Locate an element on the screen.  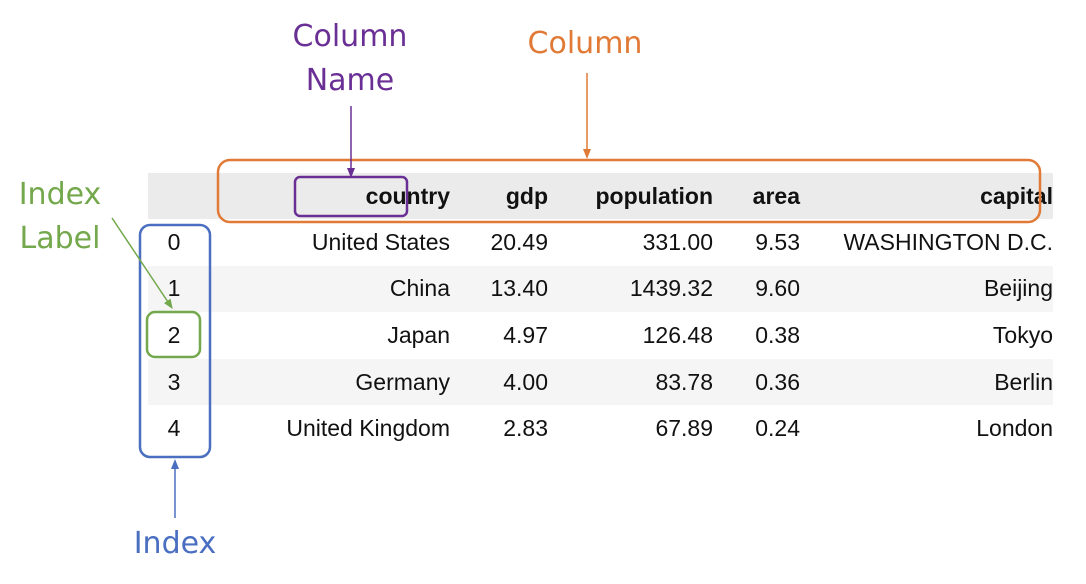
cell-population: 331.00 is located at coordinates (630, 242).